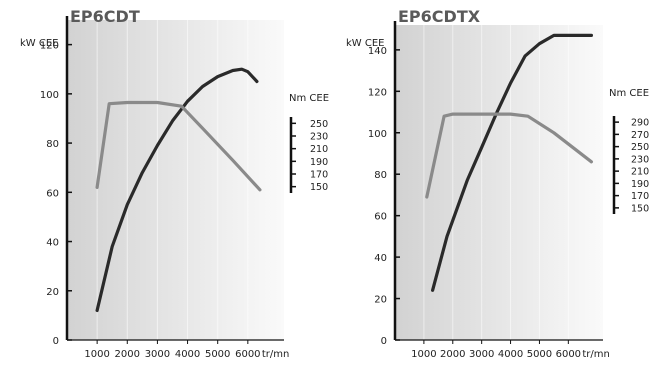  I want to click on y-tick-label: 140, so click(377, 51).